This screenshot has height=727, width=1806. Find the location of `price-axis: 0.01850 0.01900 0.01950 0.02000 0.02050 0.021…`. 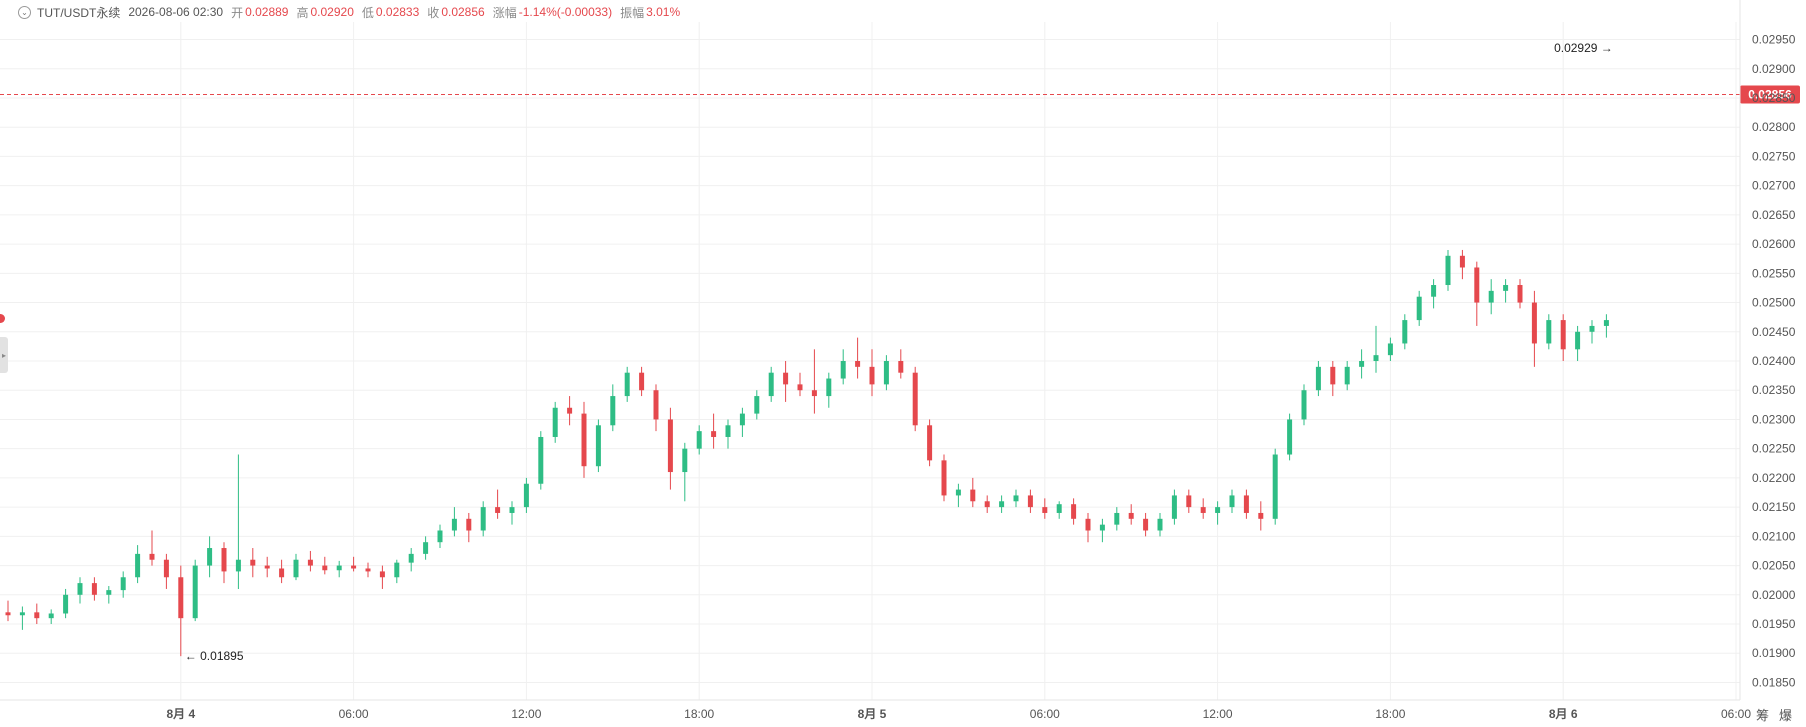

price-axis: 0.01850 0.01900 0.01950 0.02000 0.02050 0.021… is located at coordinates (1767, 350).